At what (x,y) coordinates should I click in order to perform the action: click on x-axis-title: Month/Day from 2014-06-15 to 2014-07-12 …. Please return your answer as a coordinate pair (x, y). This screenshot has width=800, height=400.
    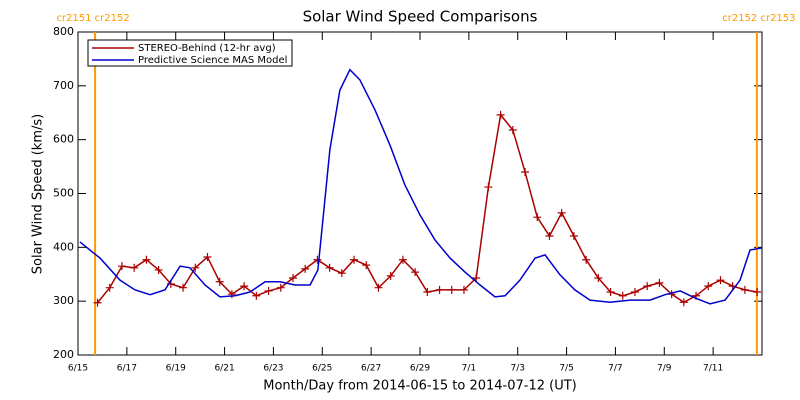
    Looking at the image, I should click on (419, 386).